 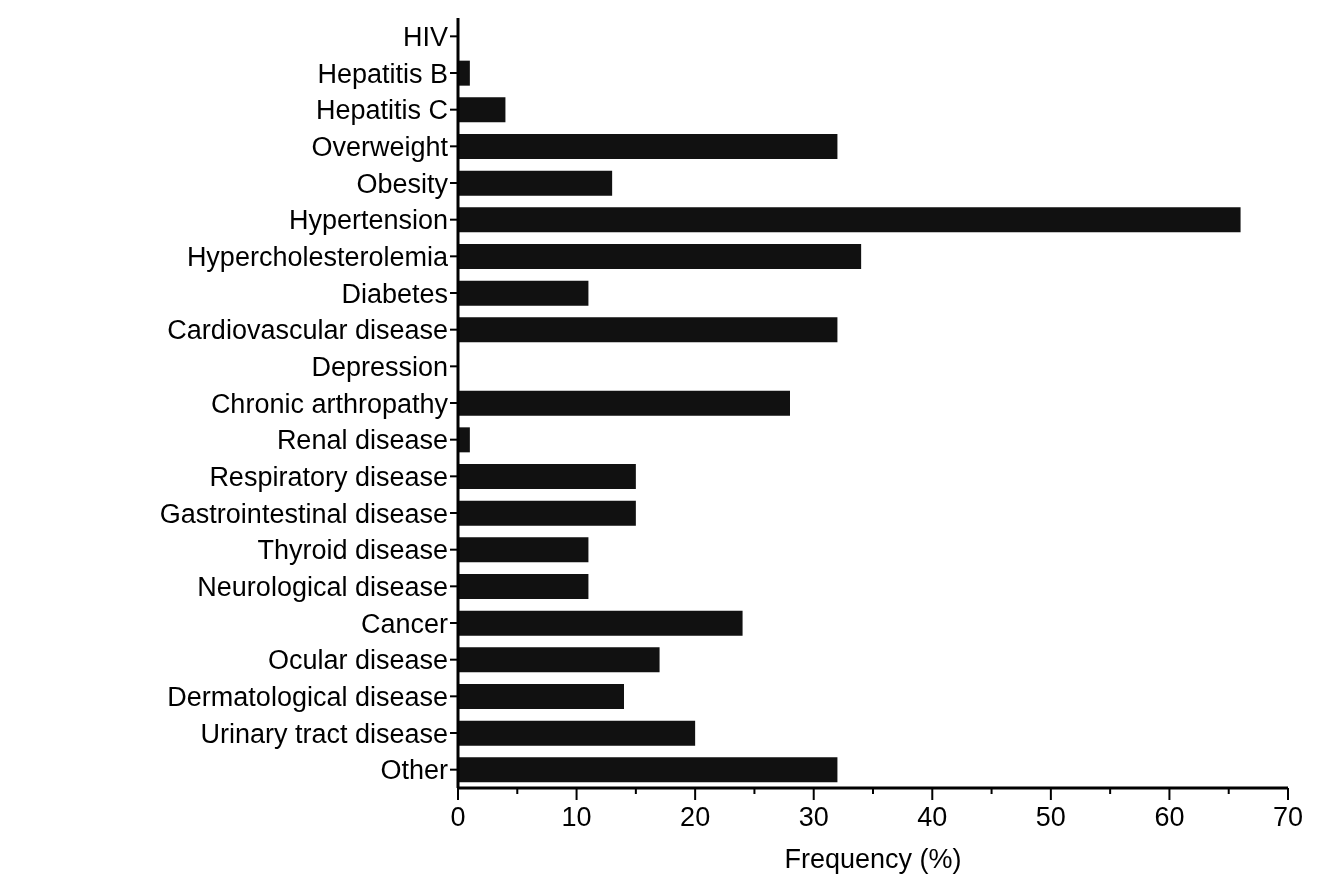 I want to click on y-tick-label: Dermatological disease, so click(x=307, y=696).